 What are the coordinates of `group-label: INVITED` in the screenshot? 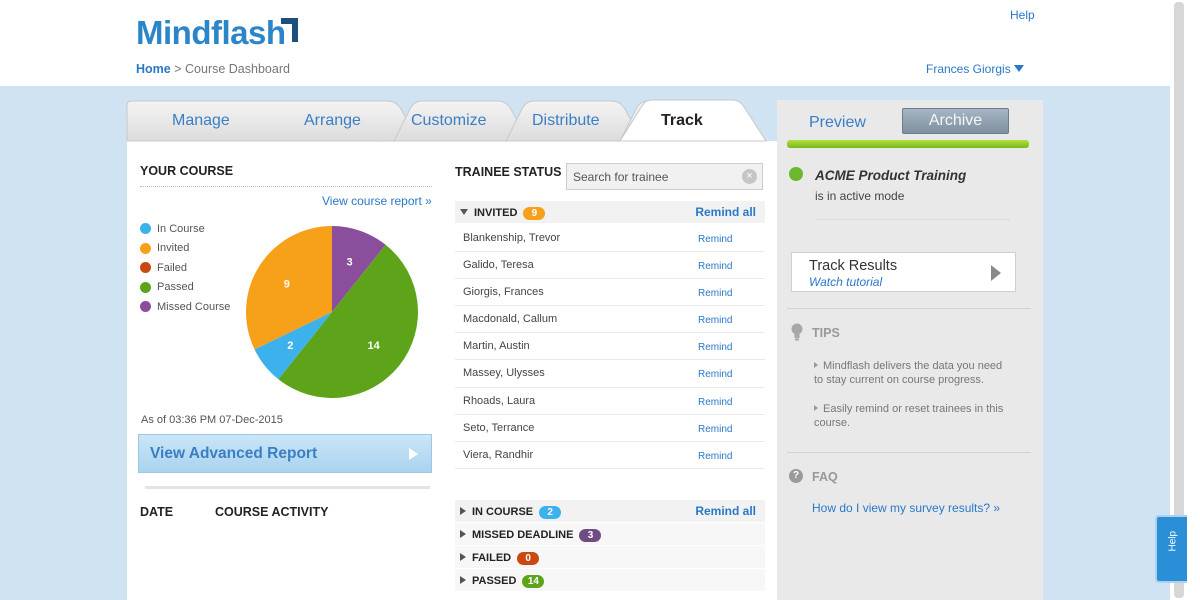 It's located at (496, 213).